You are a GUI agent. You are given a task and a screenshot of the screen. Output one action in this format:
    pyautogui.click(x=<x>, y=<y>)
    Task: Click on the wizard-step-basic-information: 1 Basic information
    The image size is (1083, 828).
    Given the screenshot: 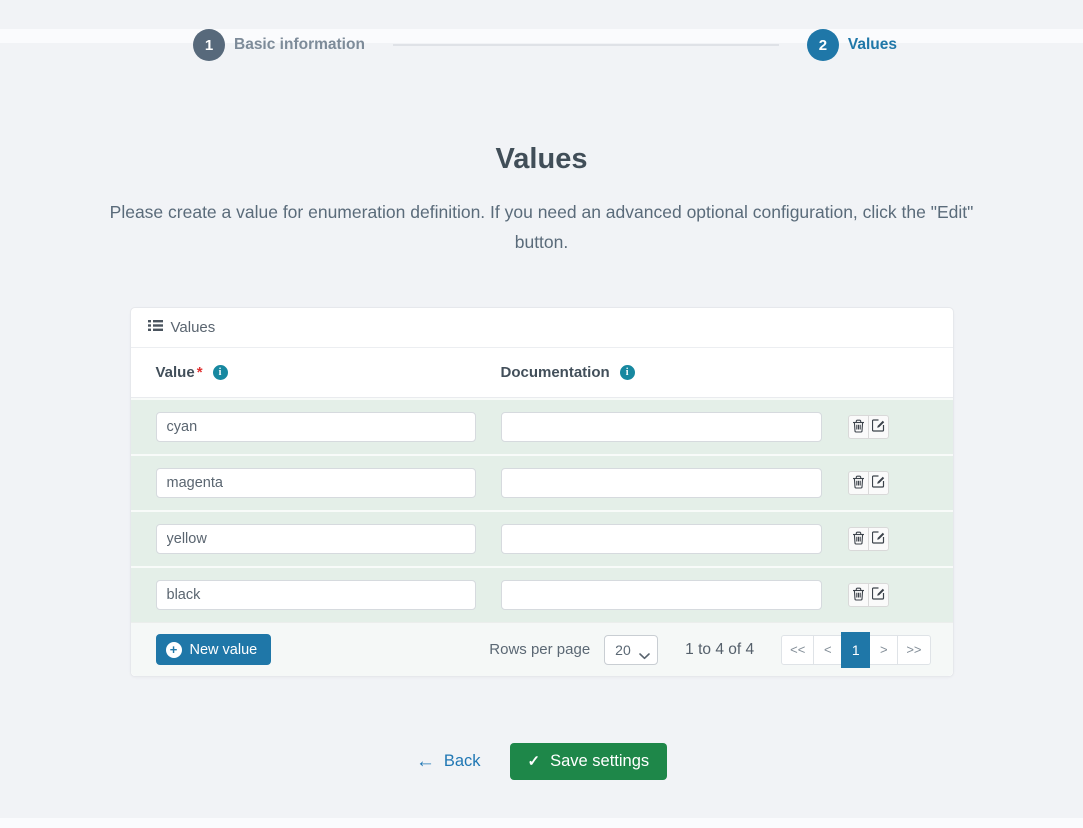 What is the action you would take?
    pyautogui.click(x=279, y=45)
    